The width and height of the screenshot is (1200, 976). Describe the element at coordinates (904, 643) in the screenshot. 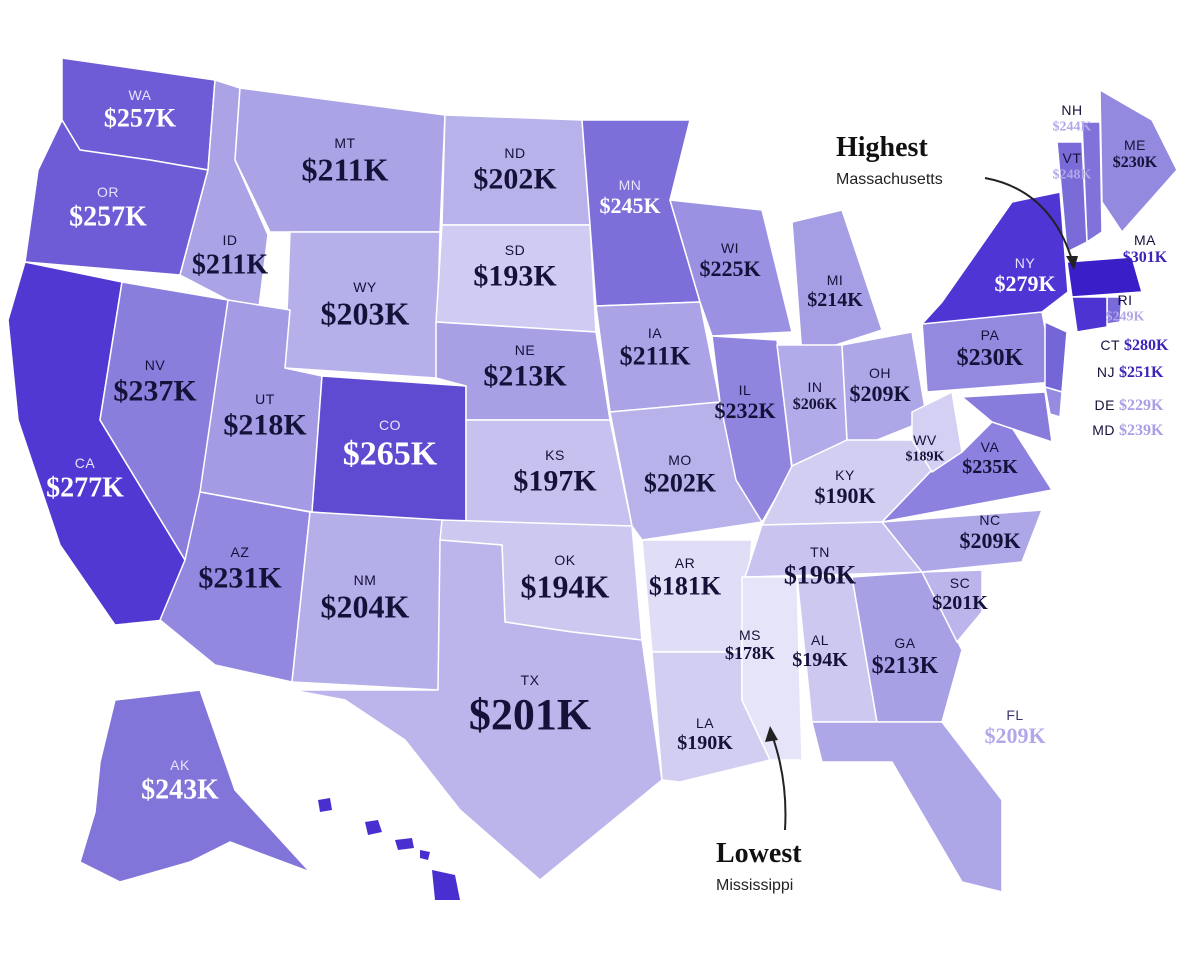

I see `state-code: GA` at that location.